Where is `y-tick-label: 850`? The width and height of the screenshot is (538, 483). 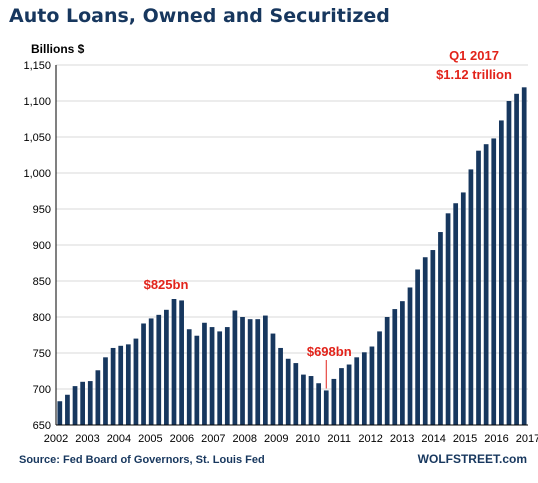 y-tick-label: 850 is located at coordinates (42, 282).